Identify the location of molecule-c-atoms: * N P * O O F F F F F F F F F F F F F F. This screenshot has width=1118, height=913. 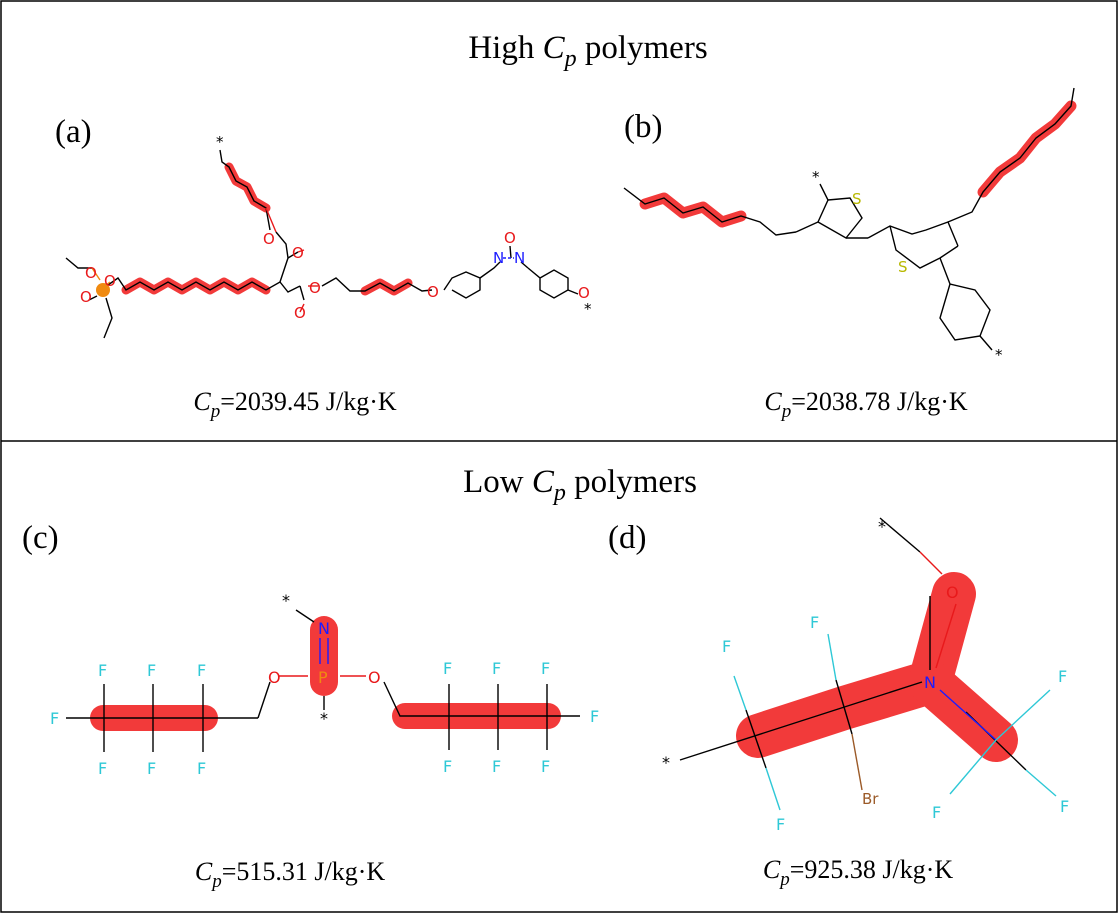
(324, 684).